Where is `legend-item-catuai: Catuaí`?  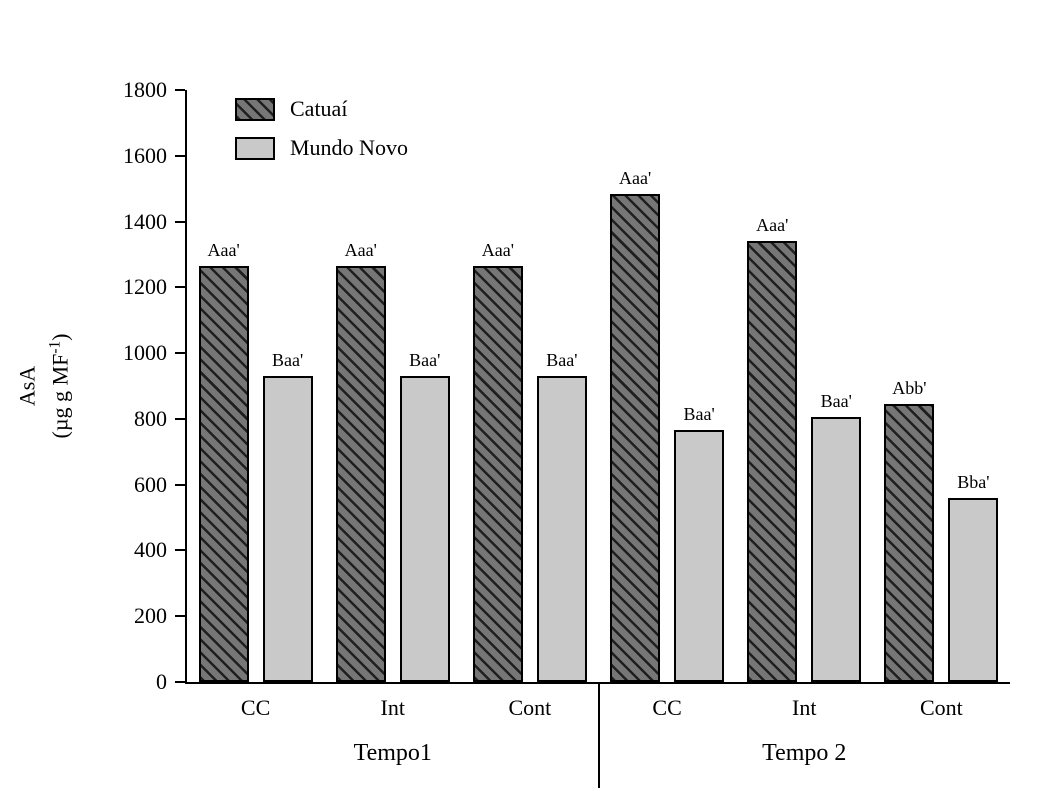
legend-item-catuai: Catuaí is located at coordinates (321, 109).